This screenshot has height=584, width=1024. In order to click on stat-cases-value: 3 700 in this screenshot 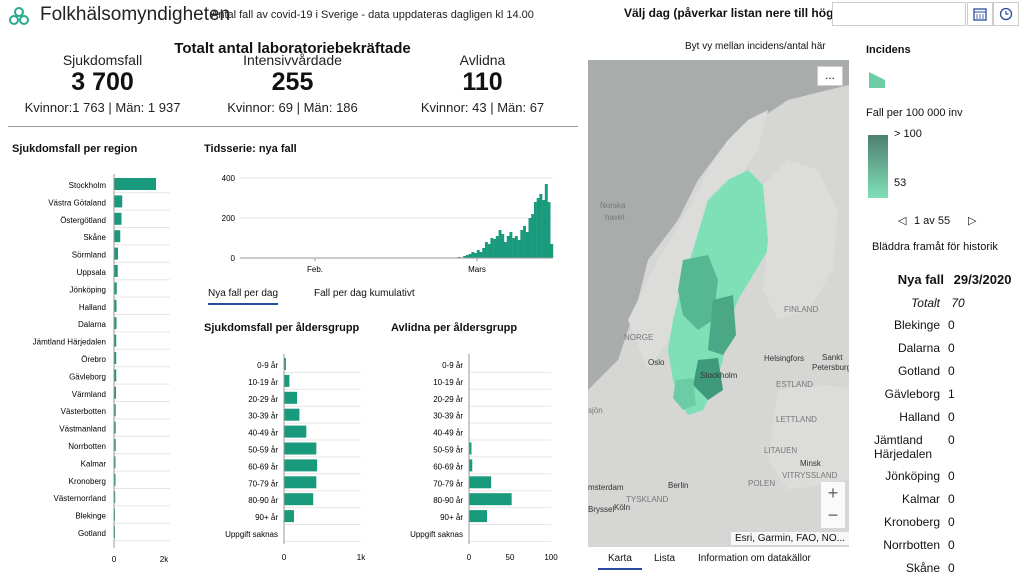, I will do `click(102, 82)`.